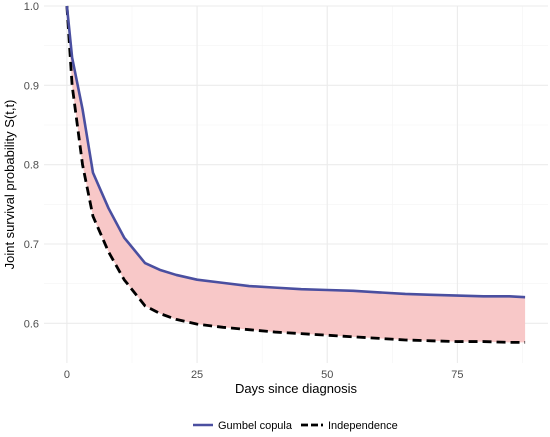 The width and height of the screenshot is (550, 437). What do you see at coordinates (255, 426) in the screenshot?
I see `legend-label-gumbel: Gumbel copula` at bounding box center [255, 426].